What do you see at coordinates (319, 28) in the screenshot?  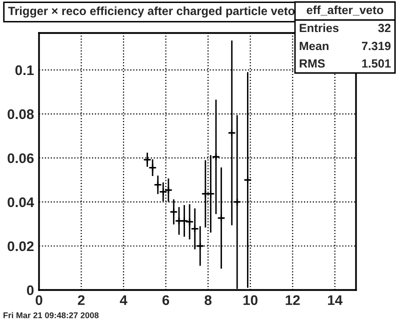 I see `text: Entries` at bounding box center [319, 28].